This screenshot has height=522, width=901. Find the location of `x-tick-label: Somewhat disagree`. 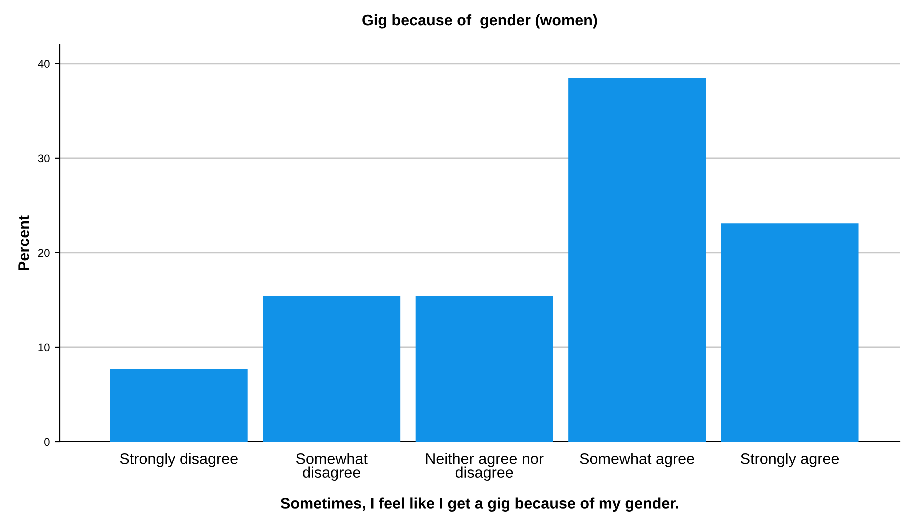

x-tick-label: Somewhat disagree is located at coordinates (332, 467).